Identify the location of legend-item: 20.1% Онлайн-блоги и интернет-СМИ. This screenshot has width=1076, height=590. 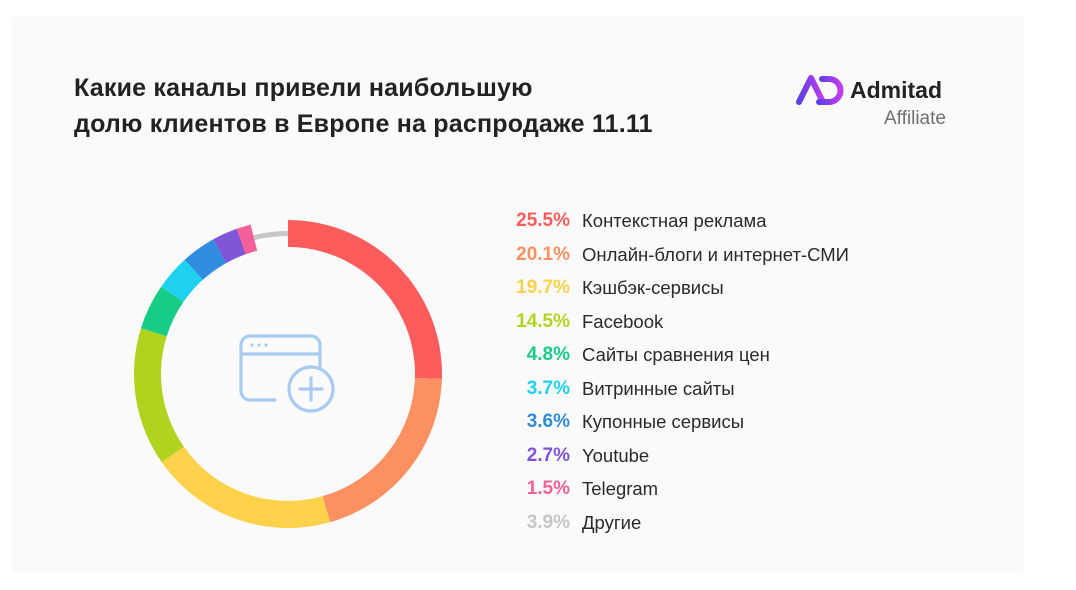
(668, 255).